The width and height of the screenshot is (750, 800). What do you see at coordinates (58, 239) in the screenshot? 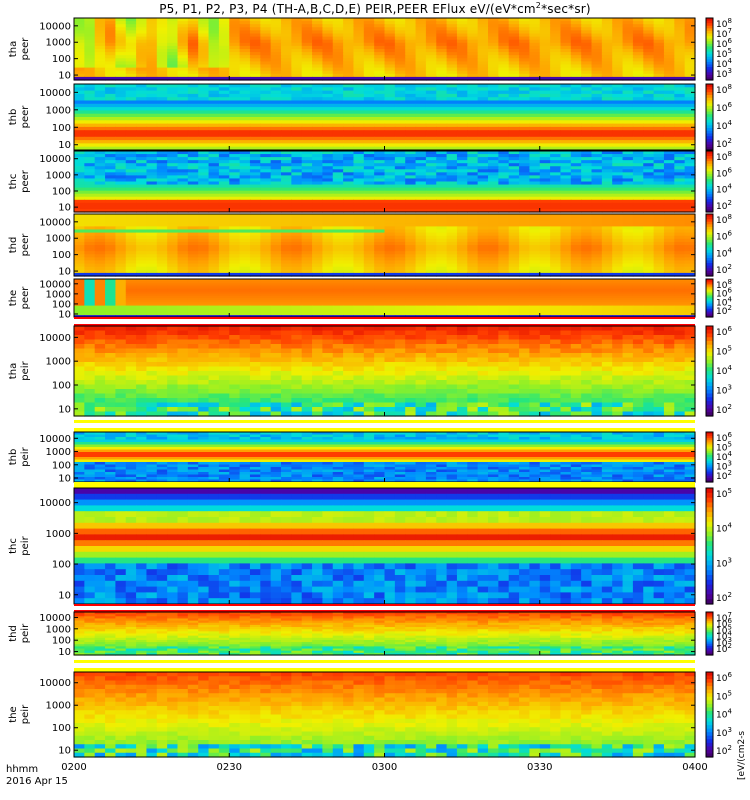
I see `y-tick-label: 1000` at bounding box center [58, 239].